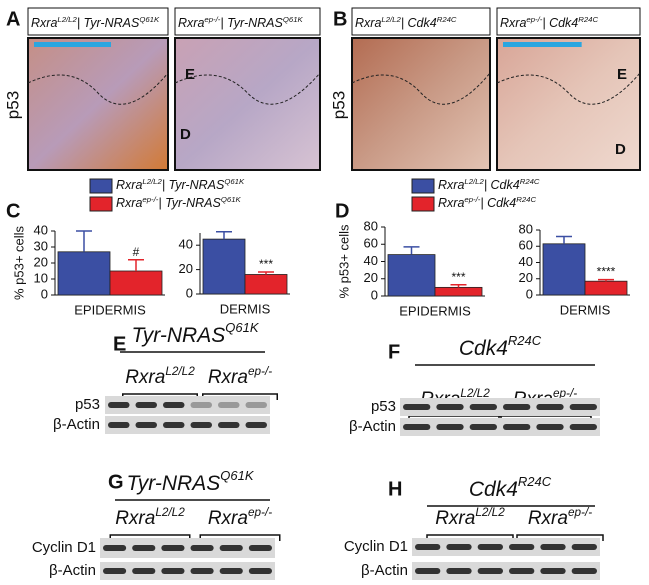  What do you see at coordinates (548, 518) in the screenshot?
I see `group-label-part: Rxra` at bounding box center [548, 518].